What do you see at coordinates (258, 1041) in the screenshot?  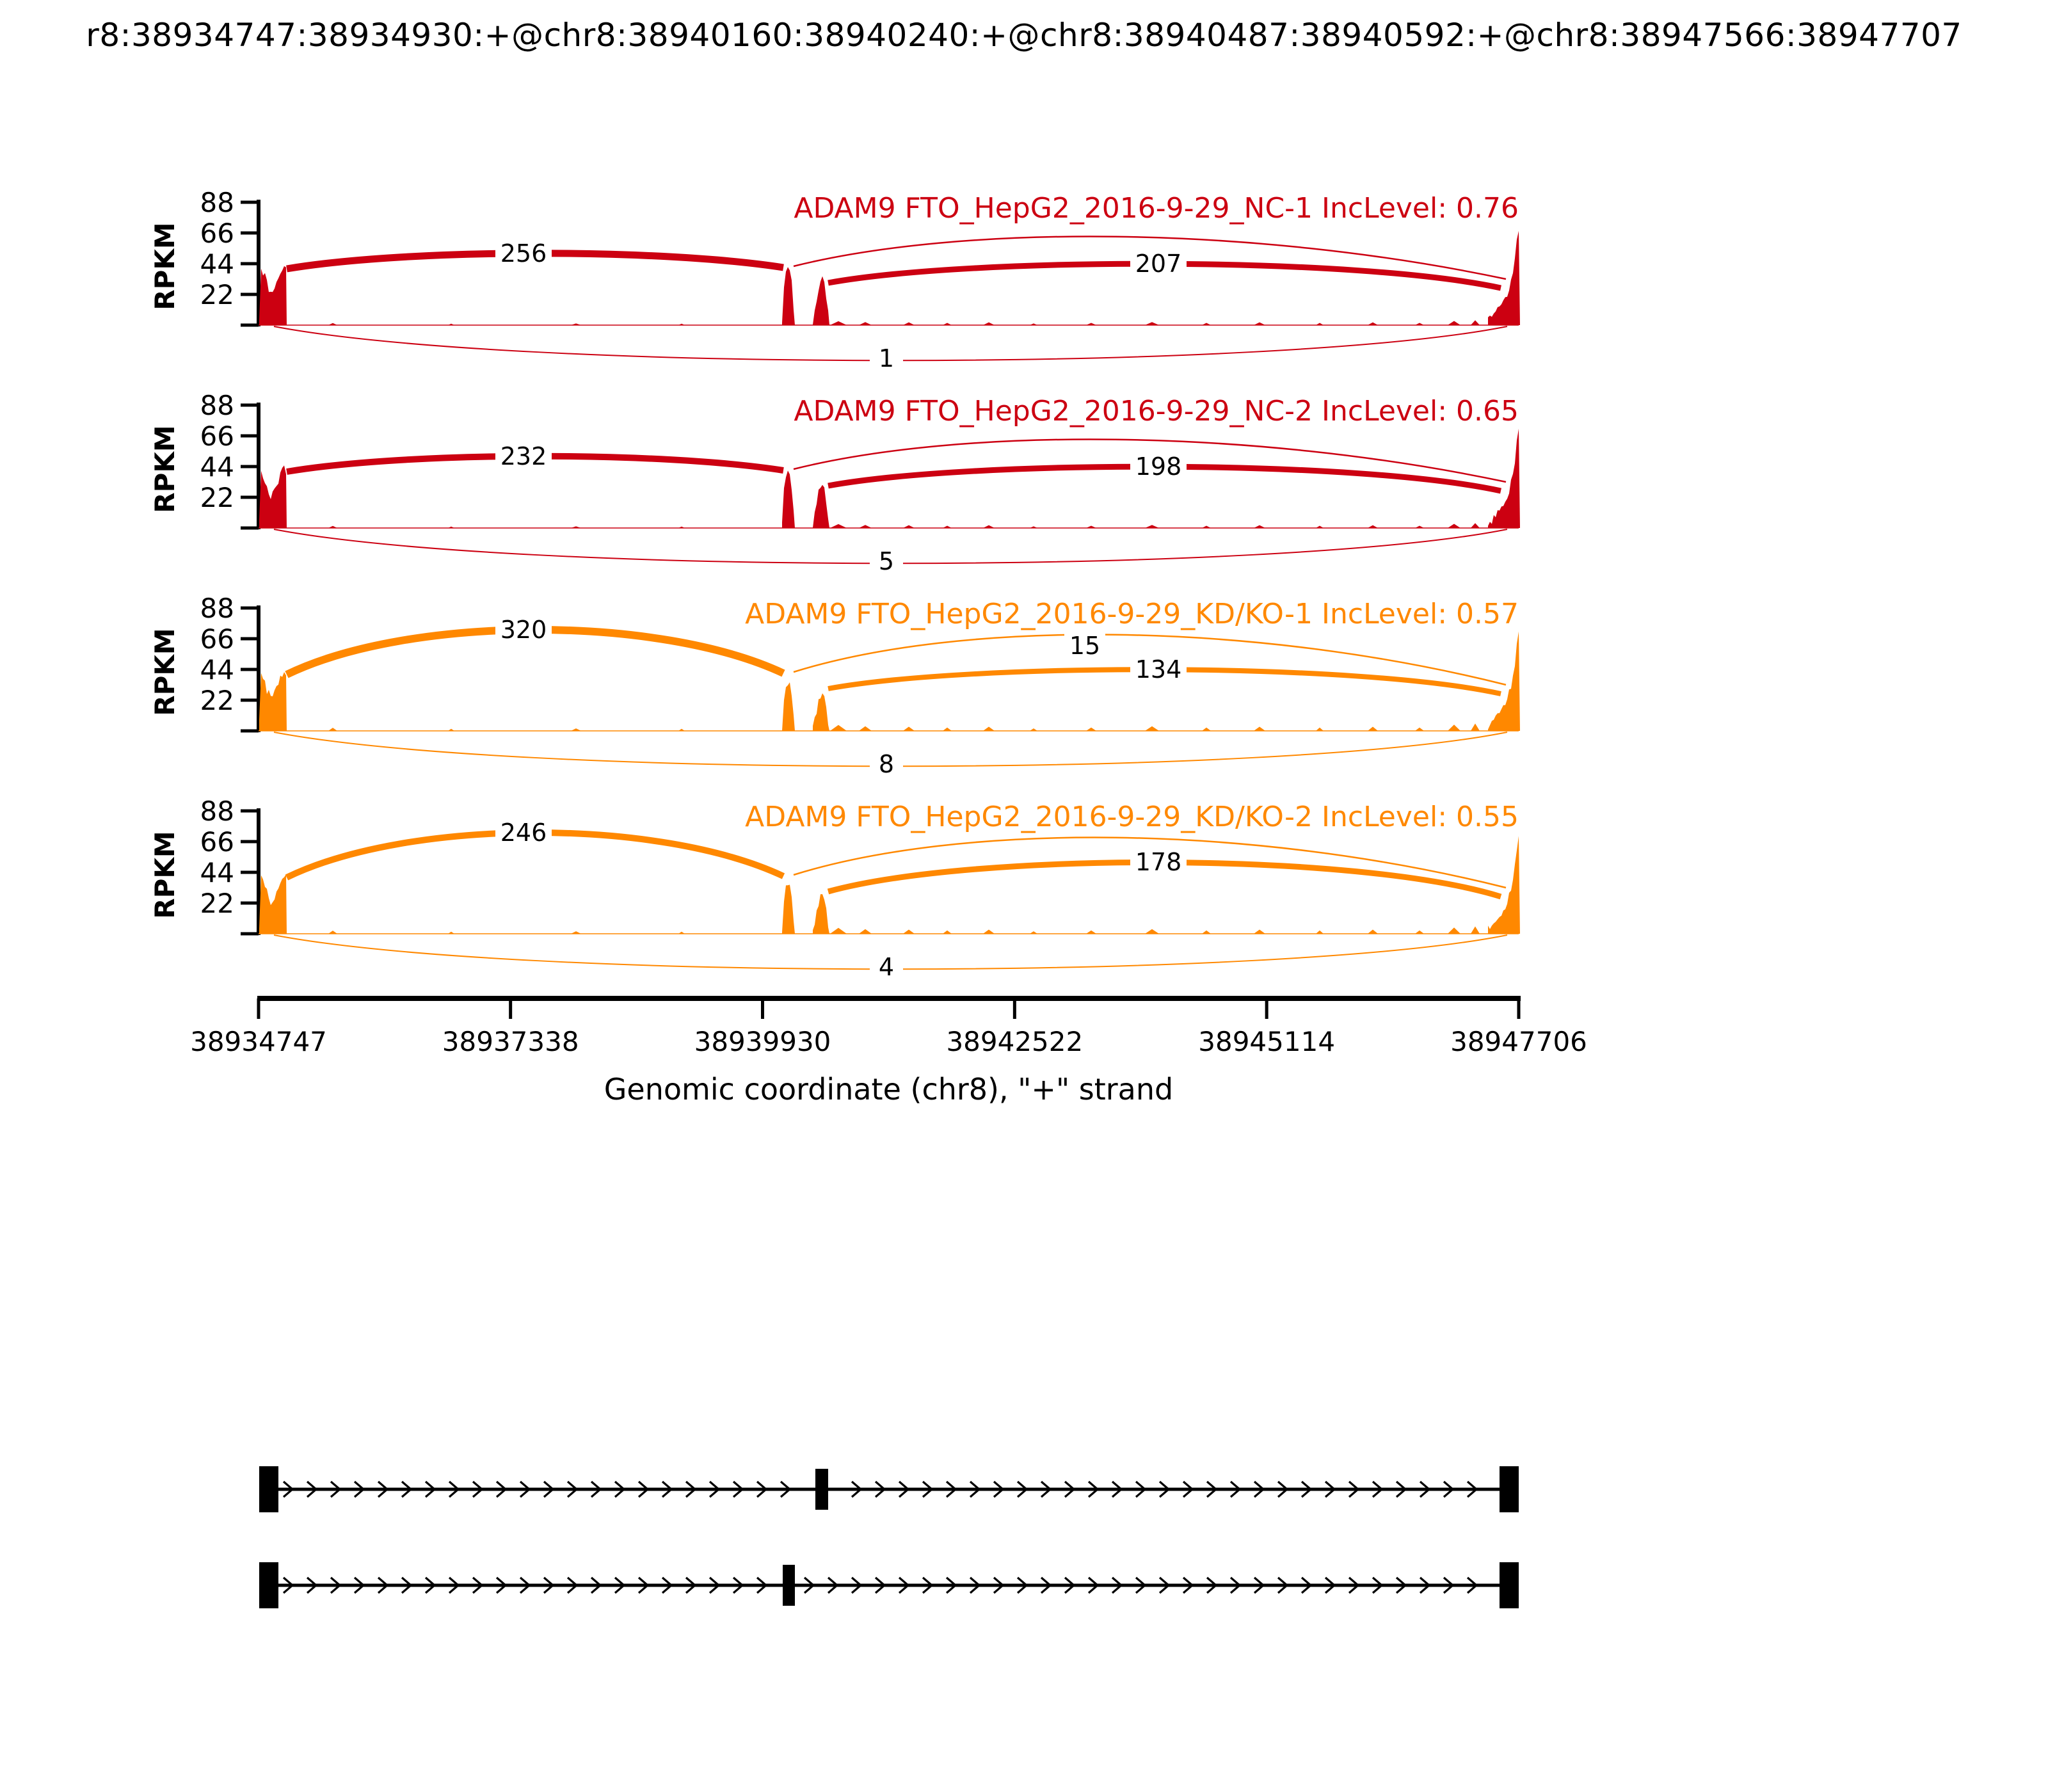 I see `x-tick-label-0: 38934747` at bounding box center [258, 1041].